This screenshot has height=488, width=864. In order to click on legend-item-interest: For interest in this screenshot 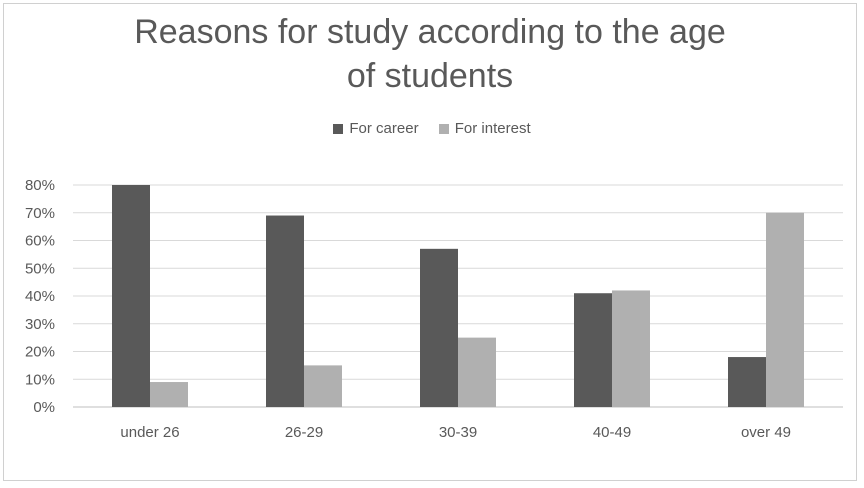, I will do `click(484, 128)`.